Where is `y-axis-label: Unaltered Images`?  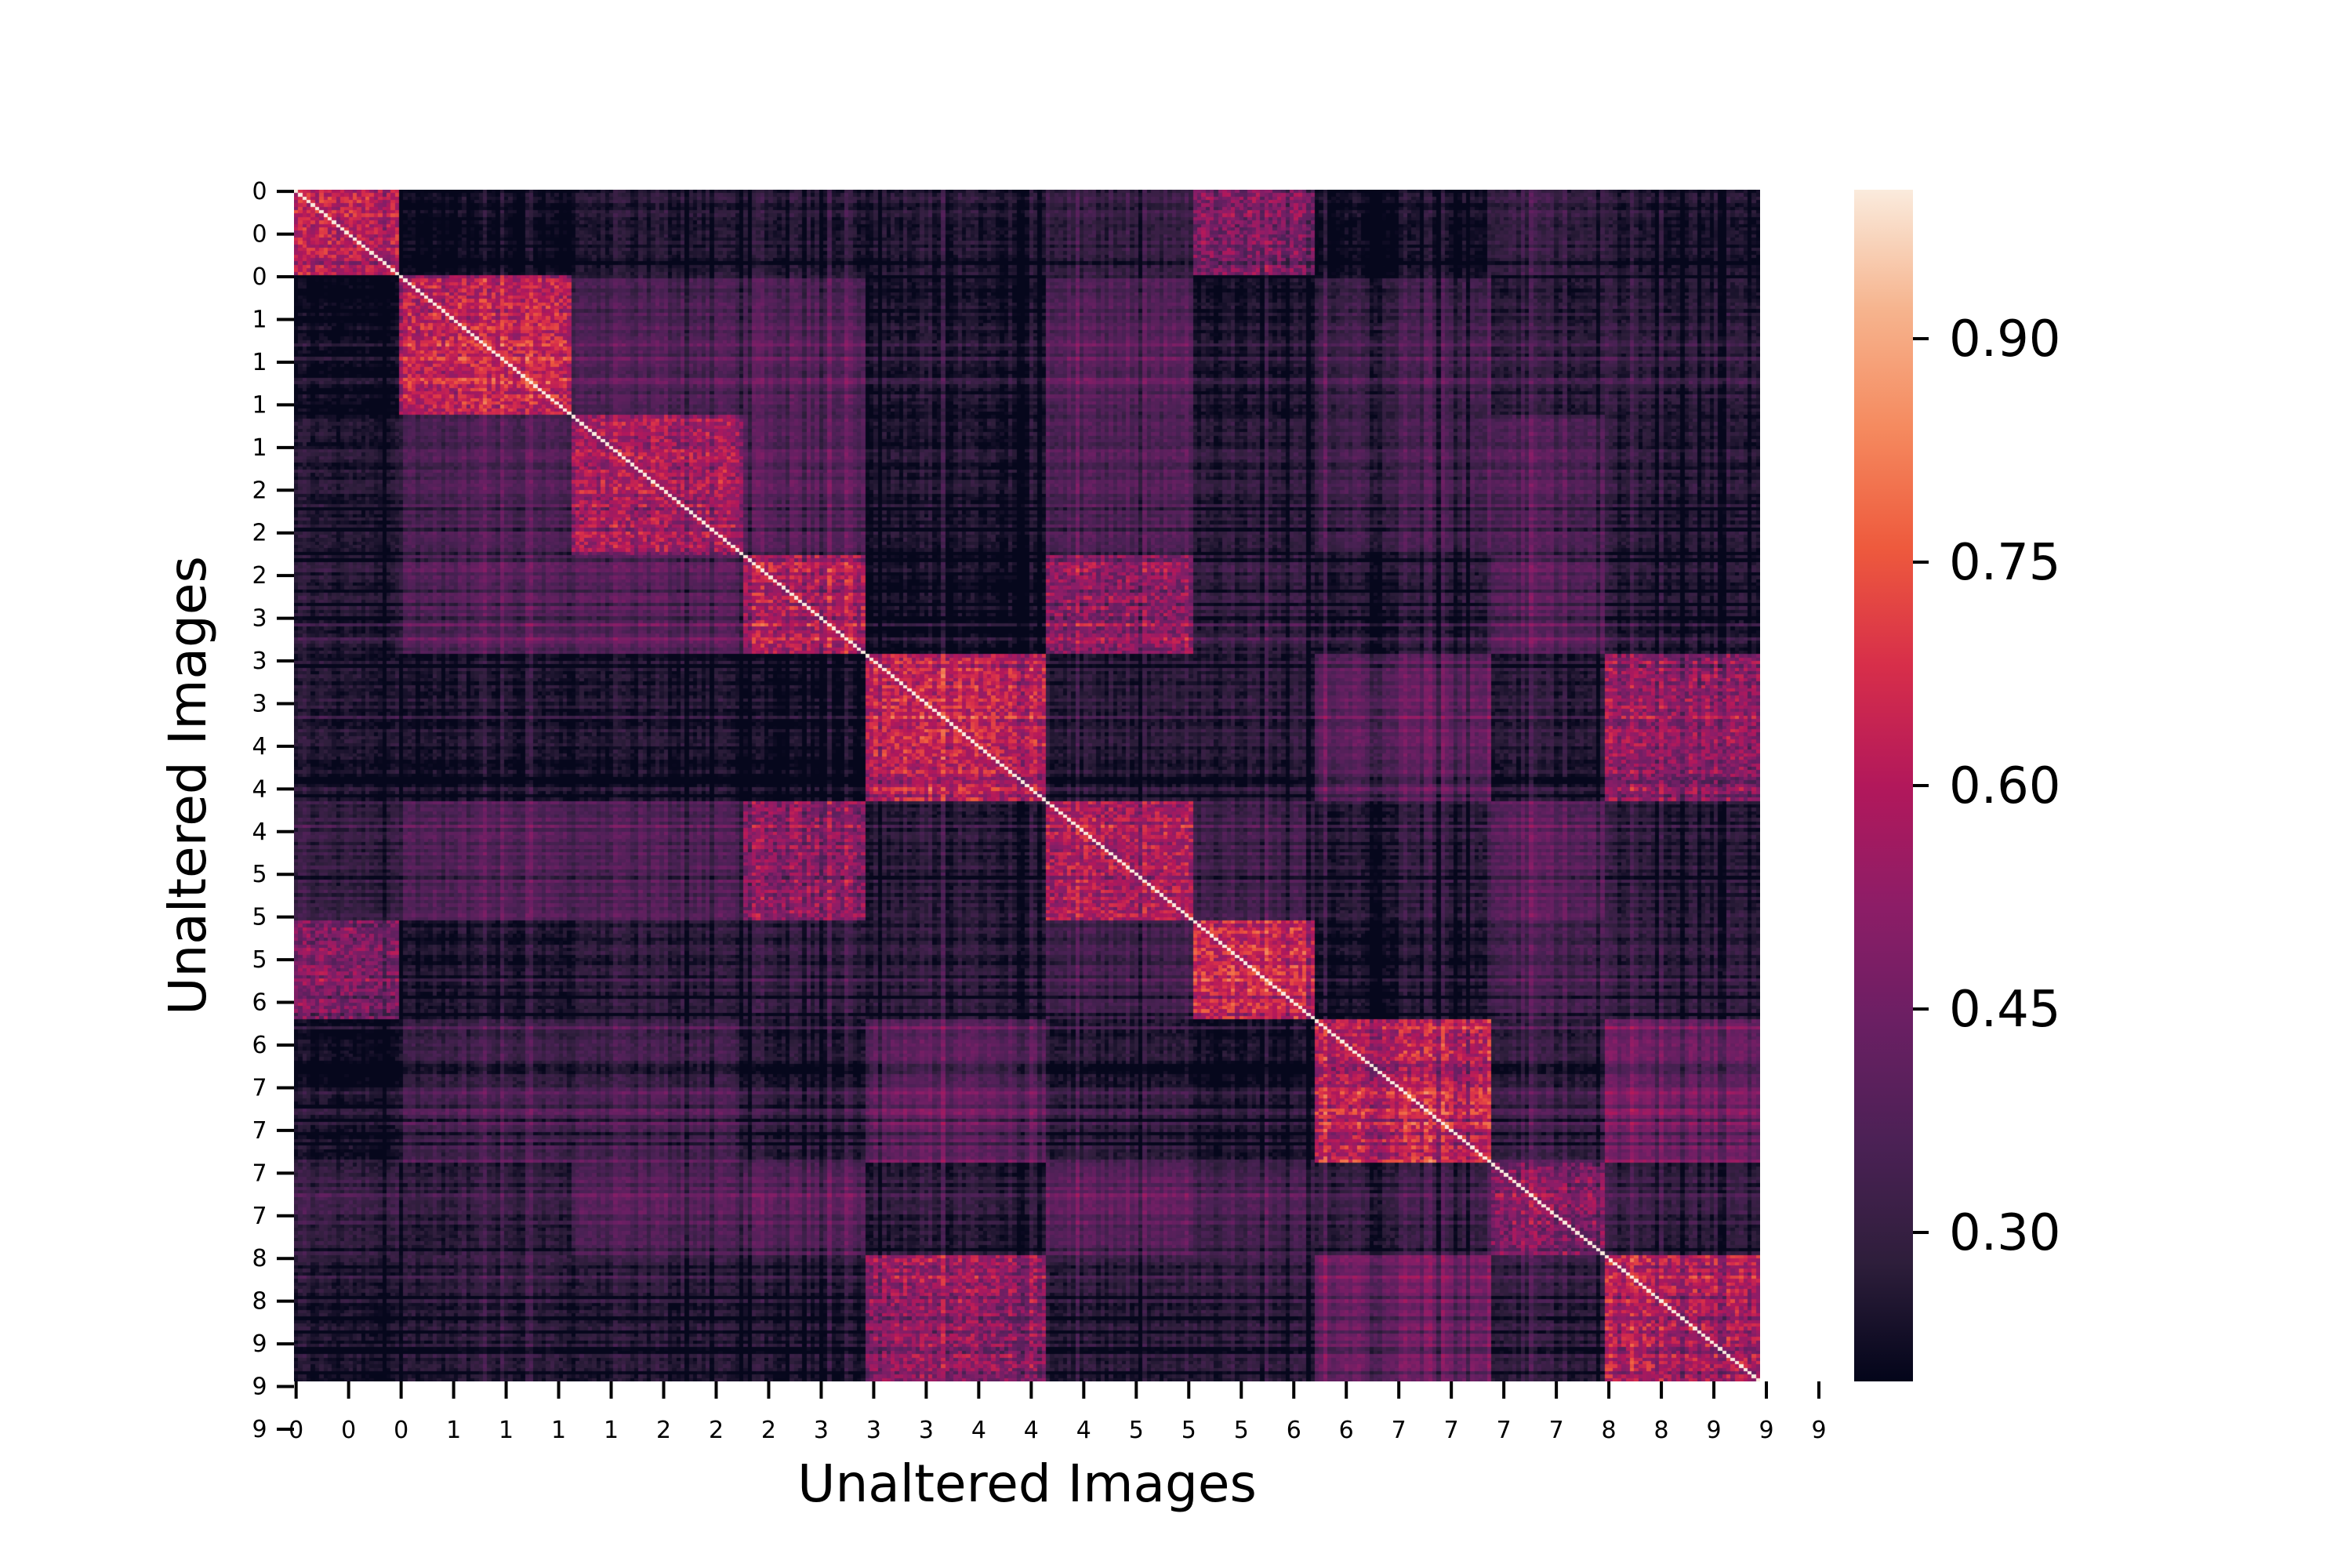 y-axis-label: Unaltered Images is located at coordinates (188, 785).